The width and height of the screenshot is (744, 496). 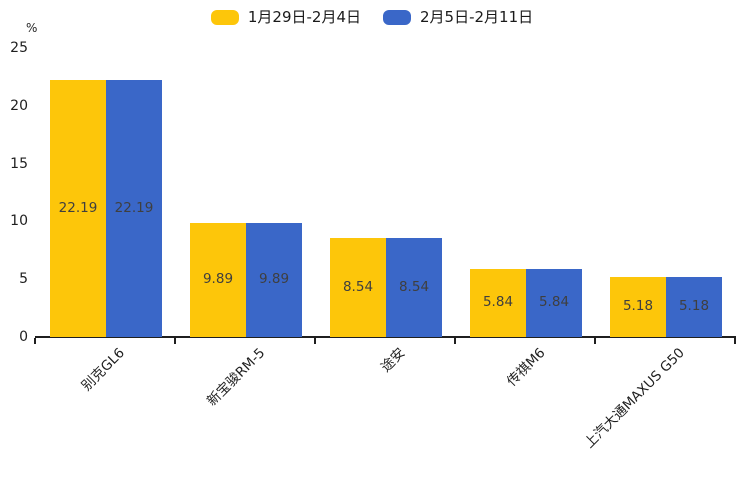 I want to click on legend-swatch-yellow, so click(x=224, y=17).